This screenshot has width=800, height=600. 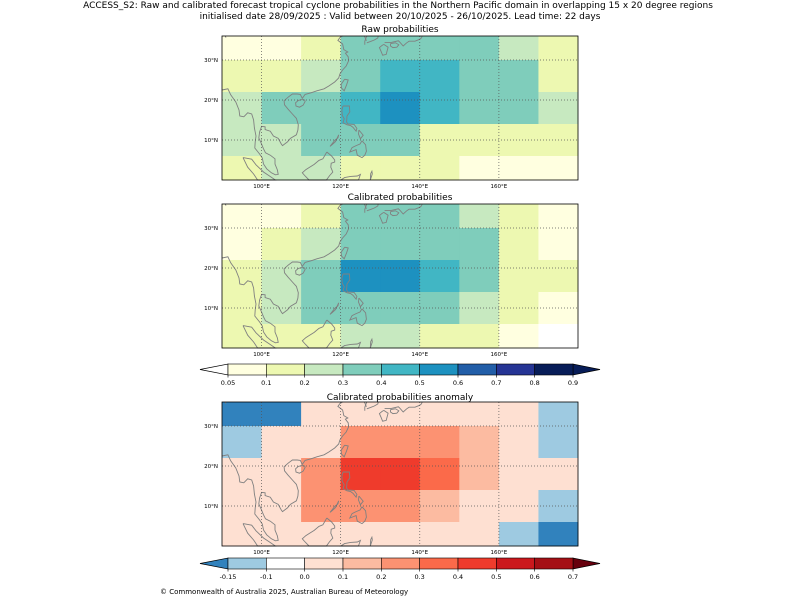 What do you see at coordinates (573, 577) in the screenshot?
I see `colorbar-tick-label: 0.7` at bounding box center [573, 577].